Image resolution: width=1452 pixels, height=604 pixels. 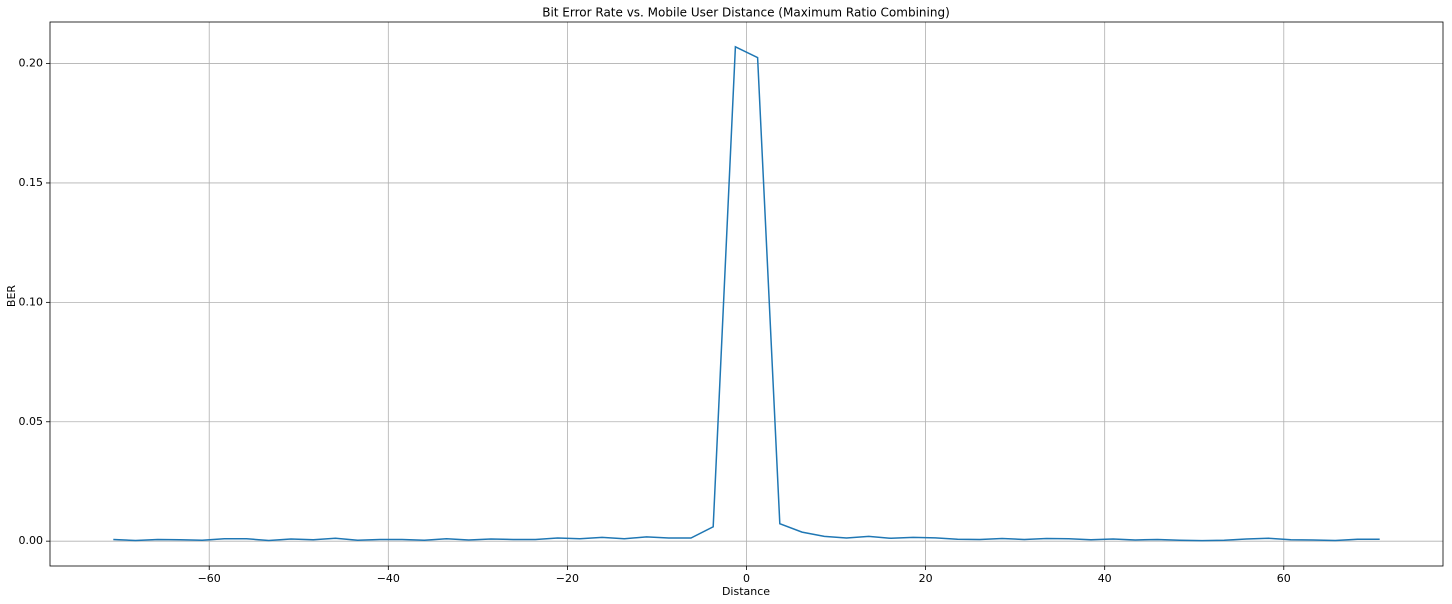 What do you see at coordinates (209, 578) in the screenshot?
I see `x-tick-label: −60` at bounding box center [209, 578].